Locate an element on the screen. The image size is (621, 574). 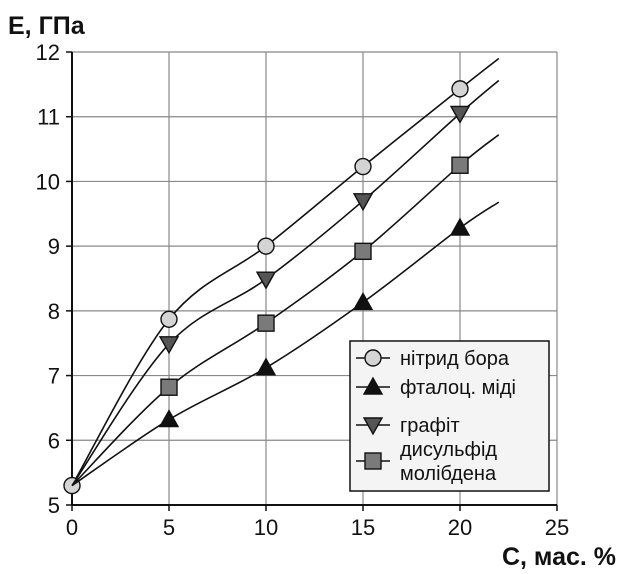
y-tick-label-11: 11 is located at coordinates (48, 117).